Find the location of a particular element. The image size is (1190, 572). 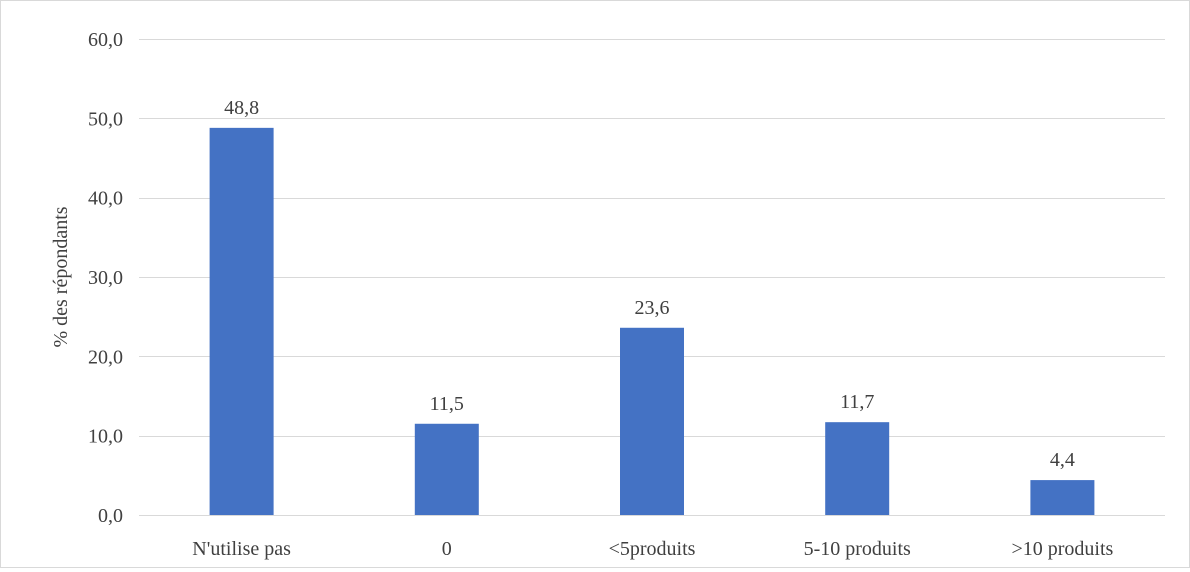

data-label: 48,8 is located at coordinates (241, 108).